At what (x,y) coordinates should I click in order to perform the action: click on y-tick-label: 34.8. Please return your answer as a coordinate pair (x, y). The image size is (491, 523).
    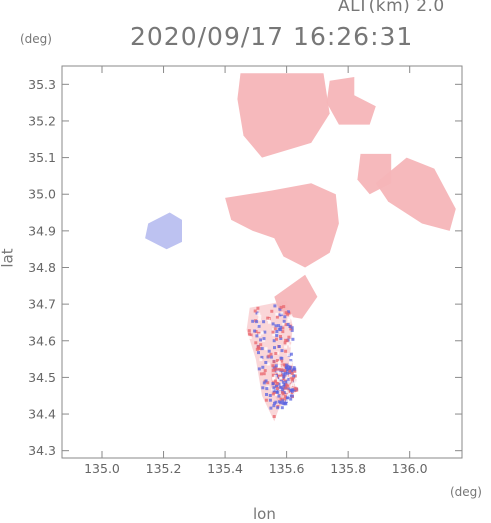
    Looking at the image, I should click on (42, 267).